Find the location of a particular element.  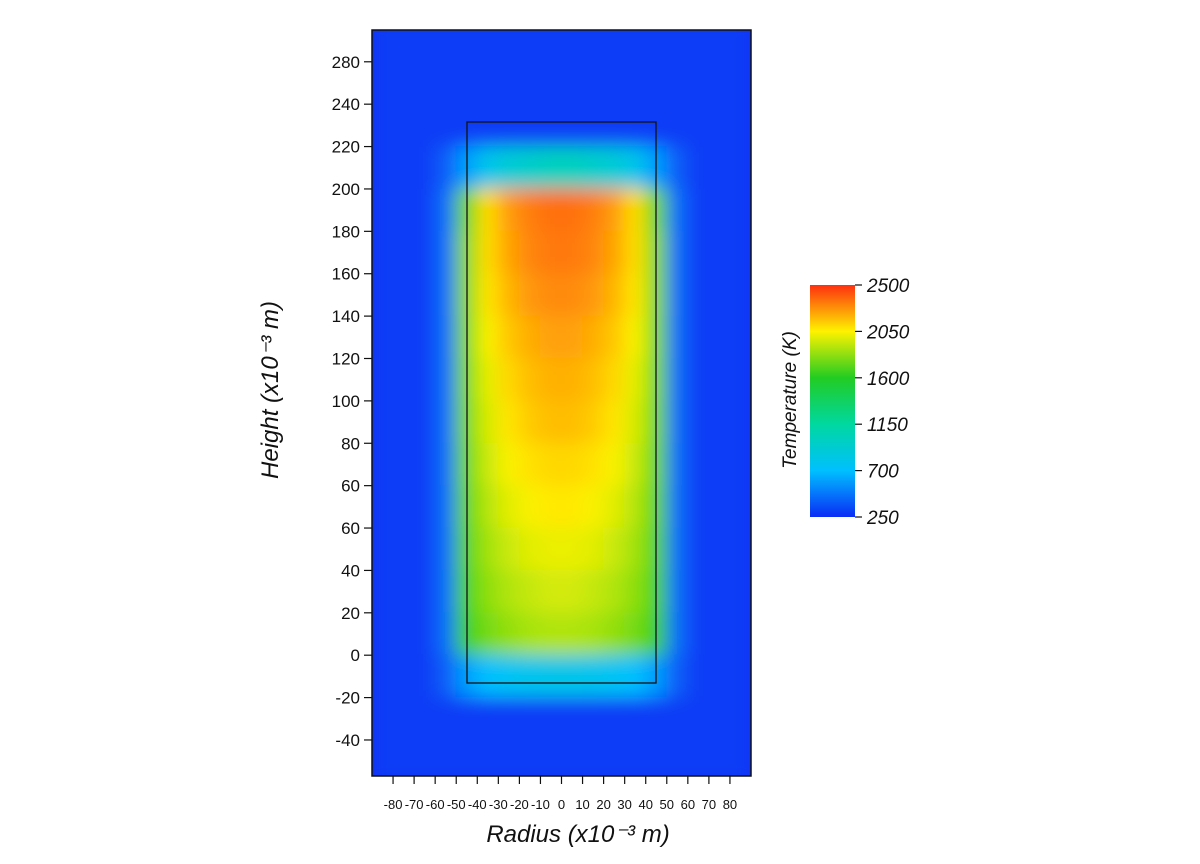

y-tick-label: 120 is located at coordinates (346, 358).